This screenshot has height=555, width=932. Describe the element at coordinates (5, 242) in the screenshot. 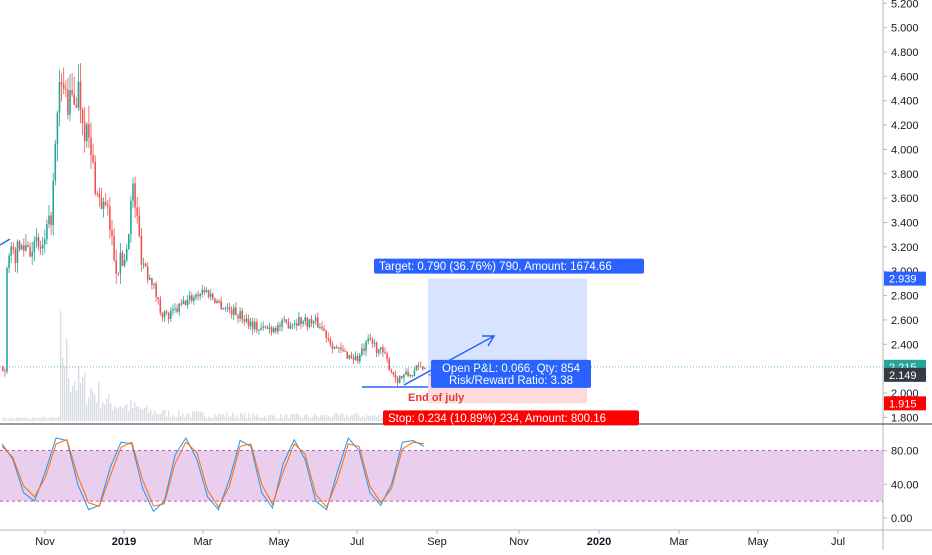

I see `left-arrow-line` at that location.